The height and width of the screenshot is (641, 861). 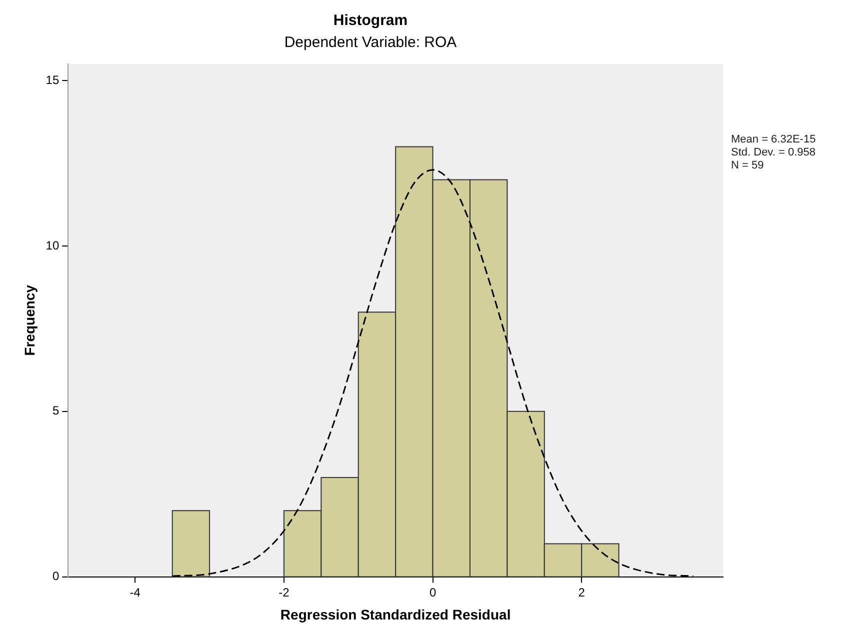 I want to click on y-tick-label: 0, so click(x=56, y=576).